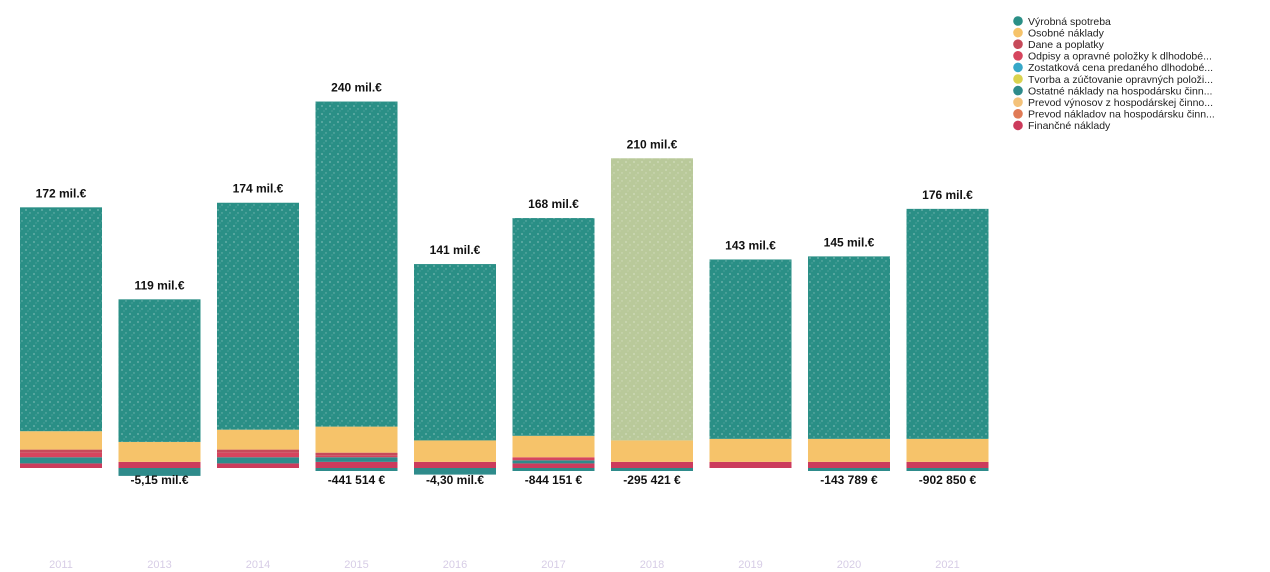 This screenshot has width=1270, height=572. I want to click on total-label-2011: 172 mil.€, so click(61, 193).